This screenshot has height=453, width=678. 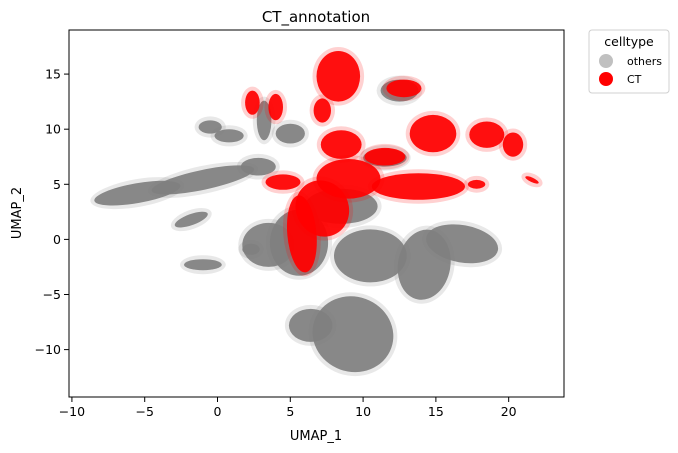 What do you see at coordinates (53, 74) in the screenshot?
I see `y-tick-label: 15` at bounding box center [53, 74].